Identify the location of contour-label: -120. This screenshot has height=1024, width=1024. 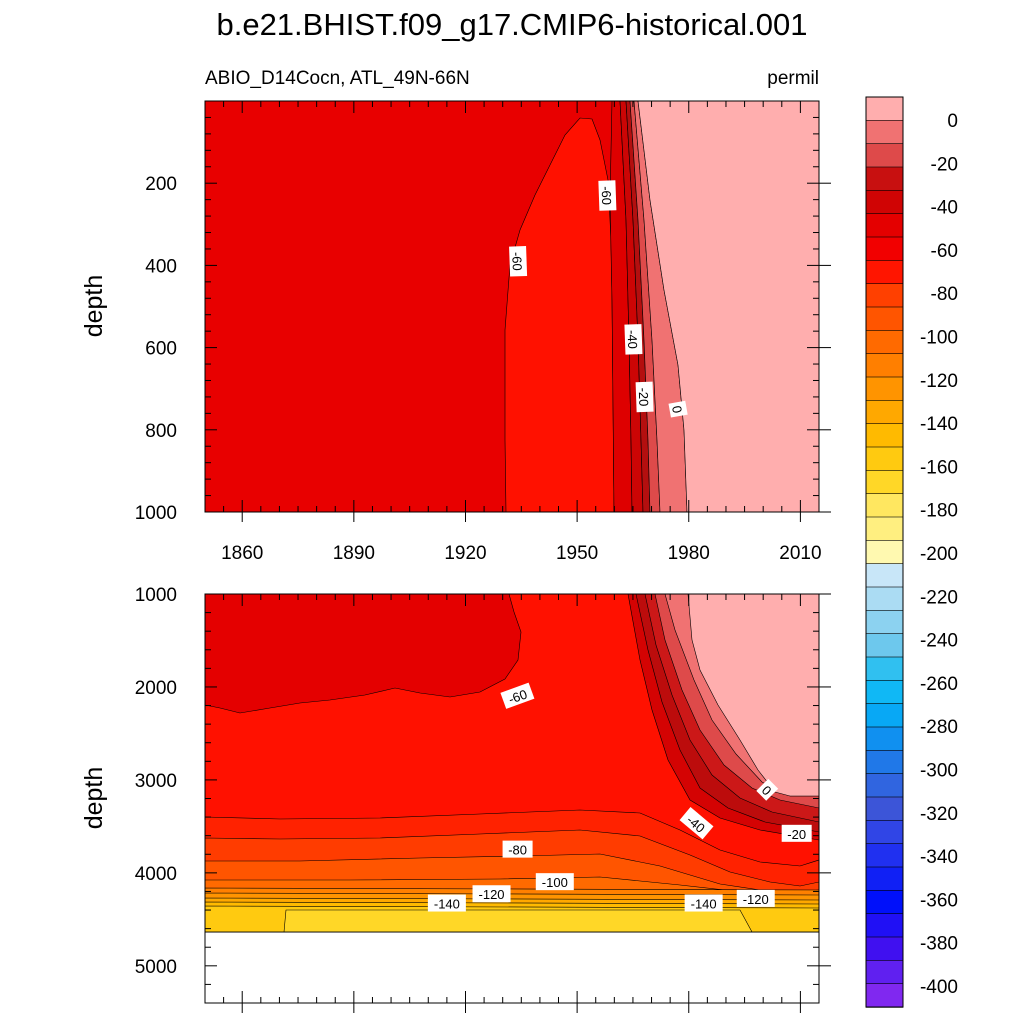
(491, 894).